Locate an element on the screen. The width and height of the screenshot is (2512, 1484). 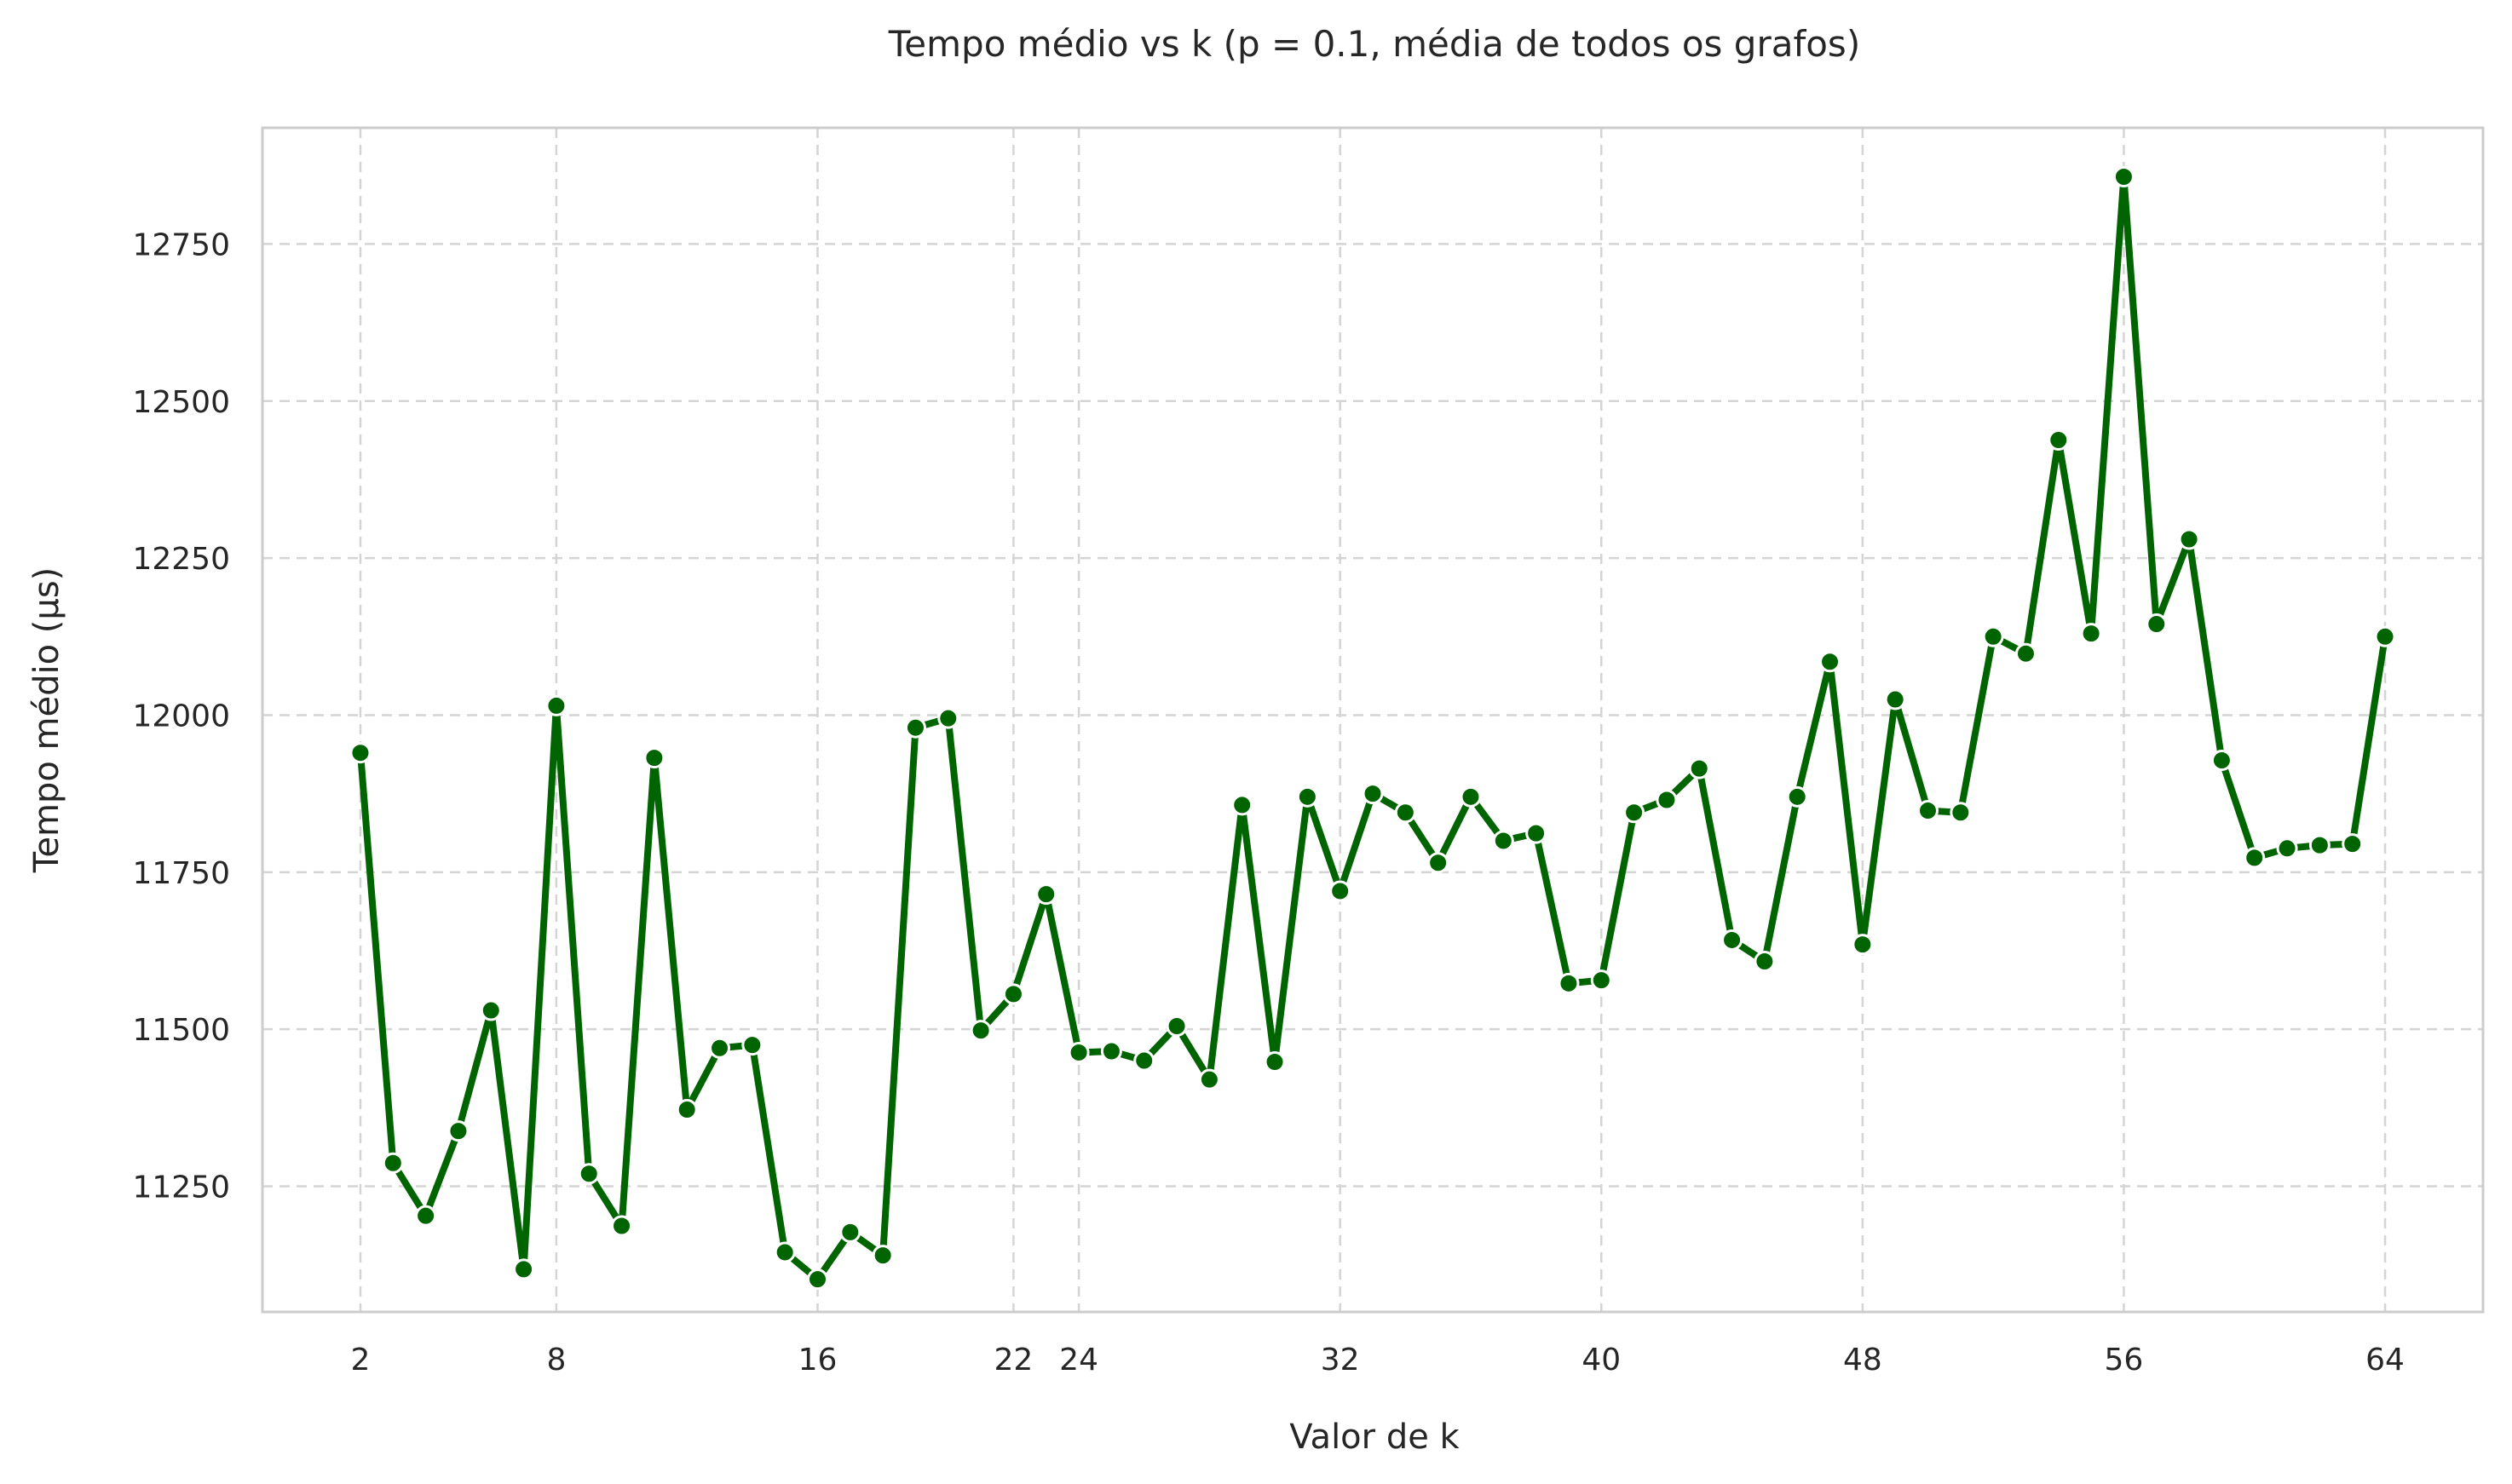
y-tick-label: 12000 is located at coordinates (181, 716).